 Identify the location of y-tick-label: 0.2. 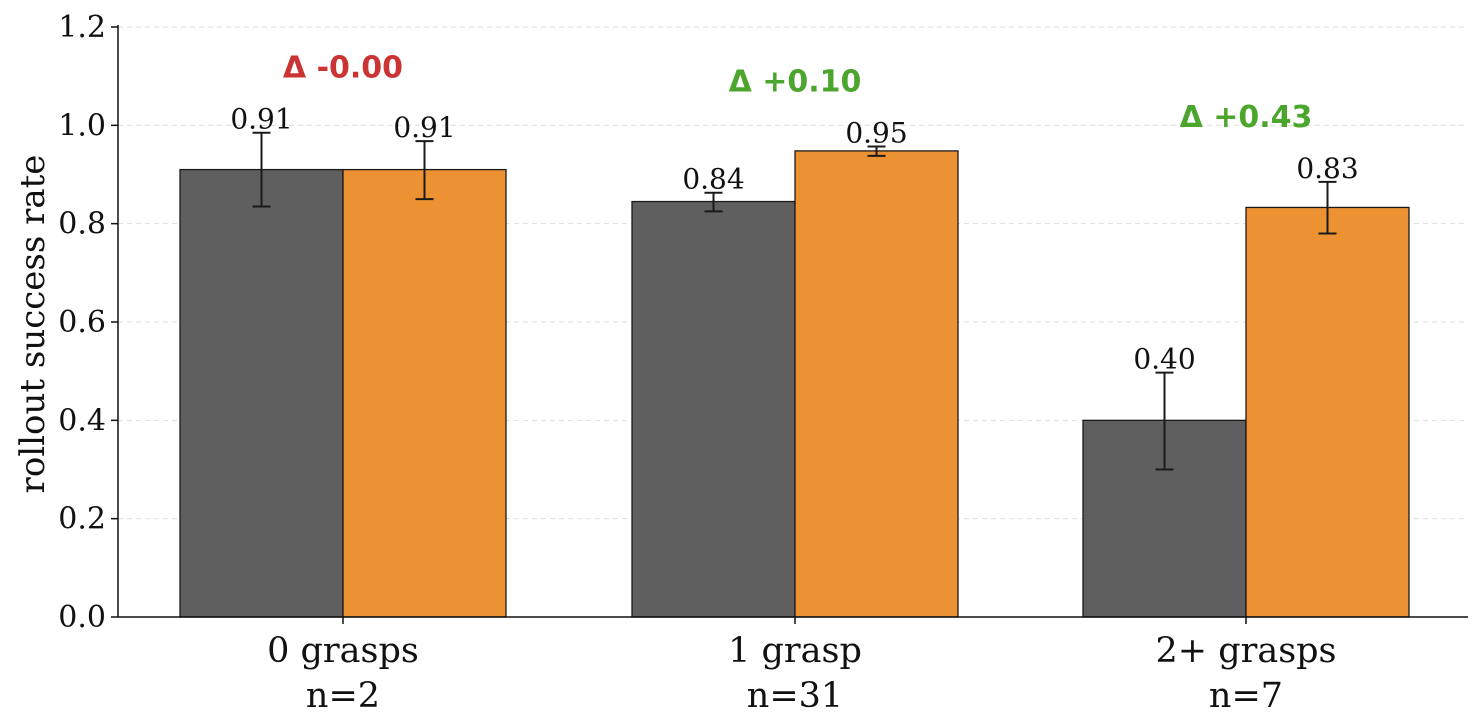
(82, 519).